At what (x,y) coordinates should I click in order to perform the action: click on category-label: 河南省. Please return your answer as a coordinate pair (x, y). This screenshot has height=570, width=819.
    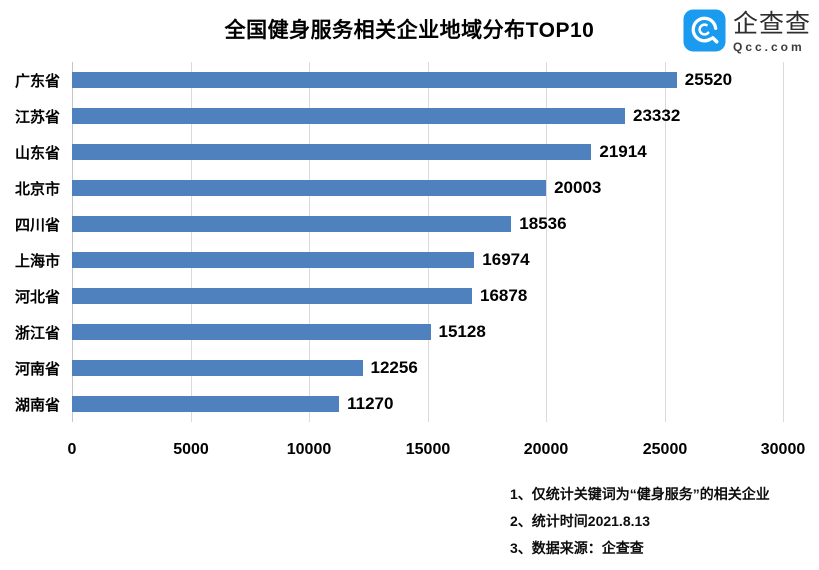
    Looking at the image, I should click on (37, 369).